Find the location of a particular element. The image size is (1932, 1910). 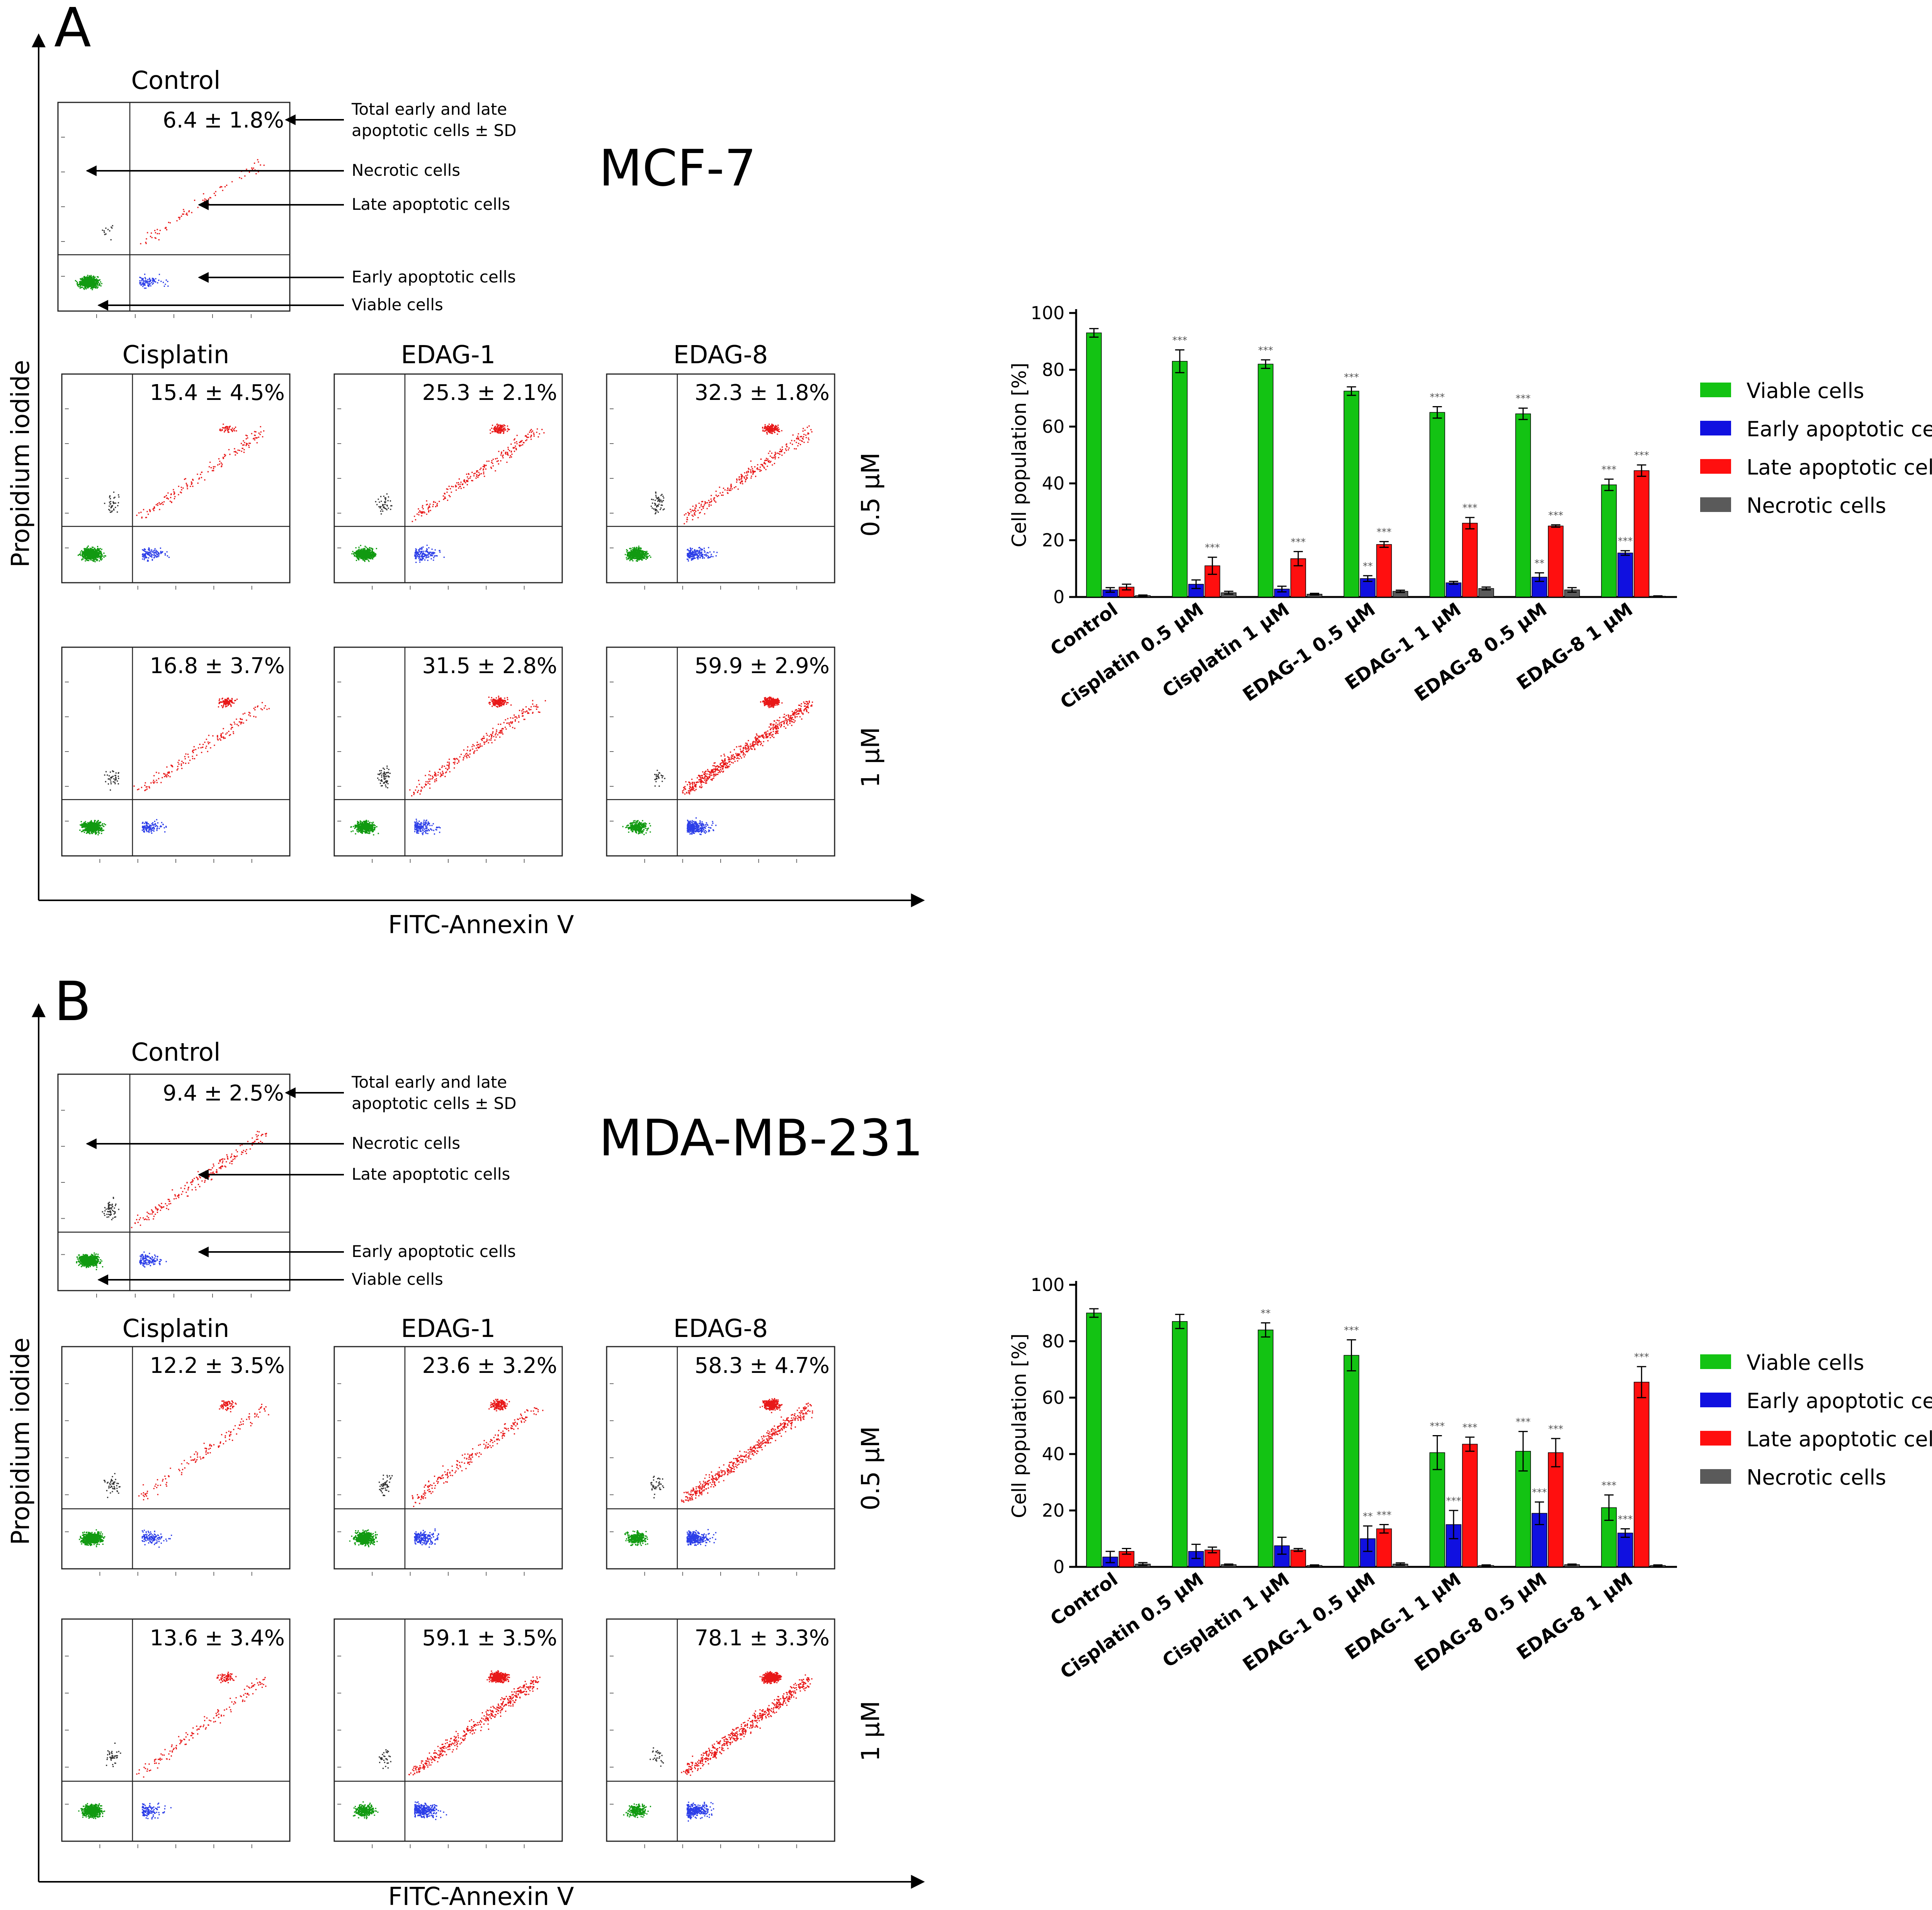

bar-chart-y-label: Cell population [%] is located at coordinates (1020, 456).